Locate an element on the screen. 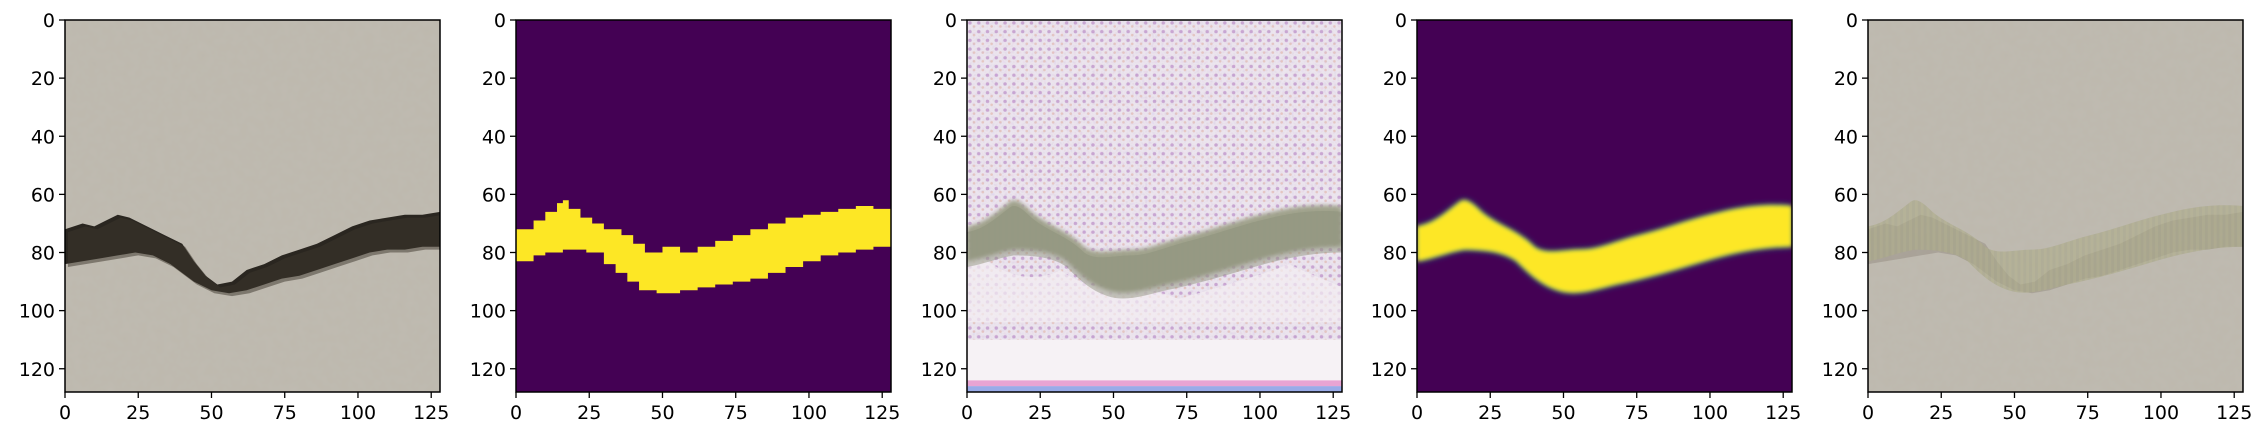  panel-4-image is located at coordinates (1604, 206).